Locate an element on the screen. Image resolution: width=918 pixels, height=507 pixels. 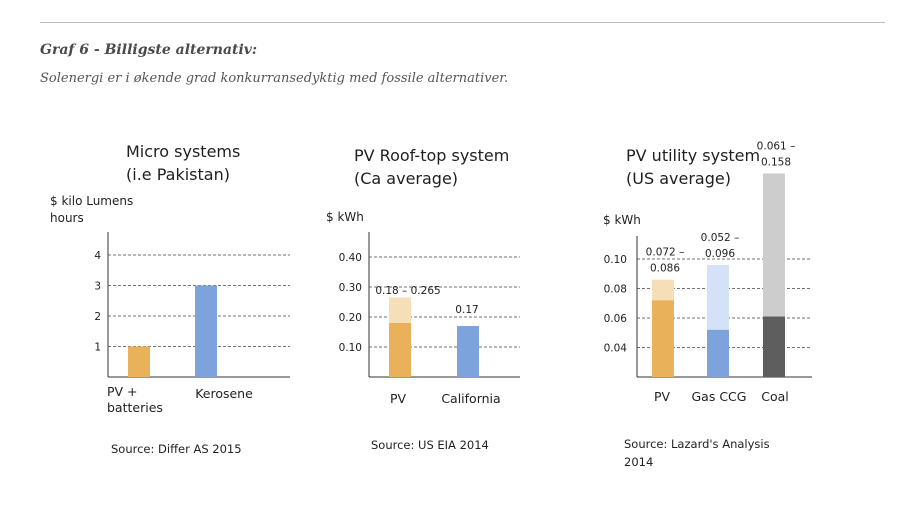
panel2-bar-pv-range is located at coordinates (400, 310).